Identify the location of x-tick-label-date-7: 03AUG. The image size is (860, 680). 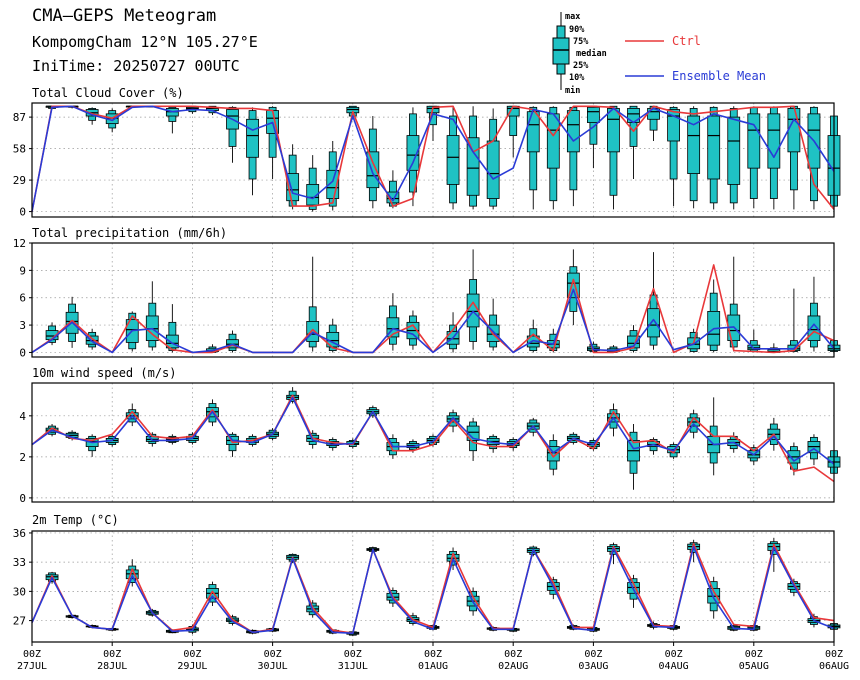
(593, 666).